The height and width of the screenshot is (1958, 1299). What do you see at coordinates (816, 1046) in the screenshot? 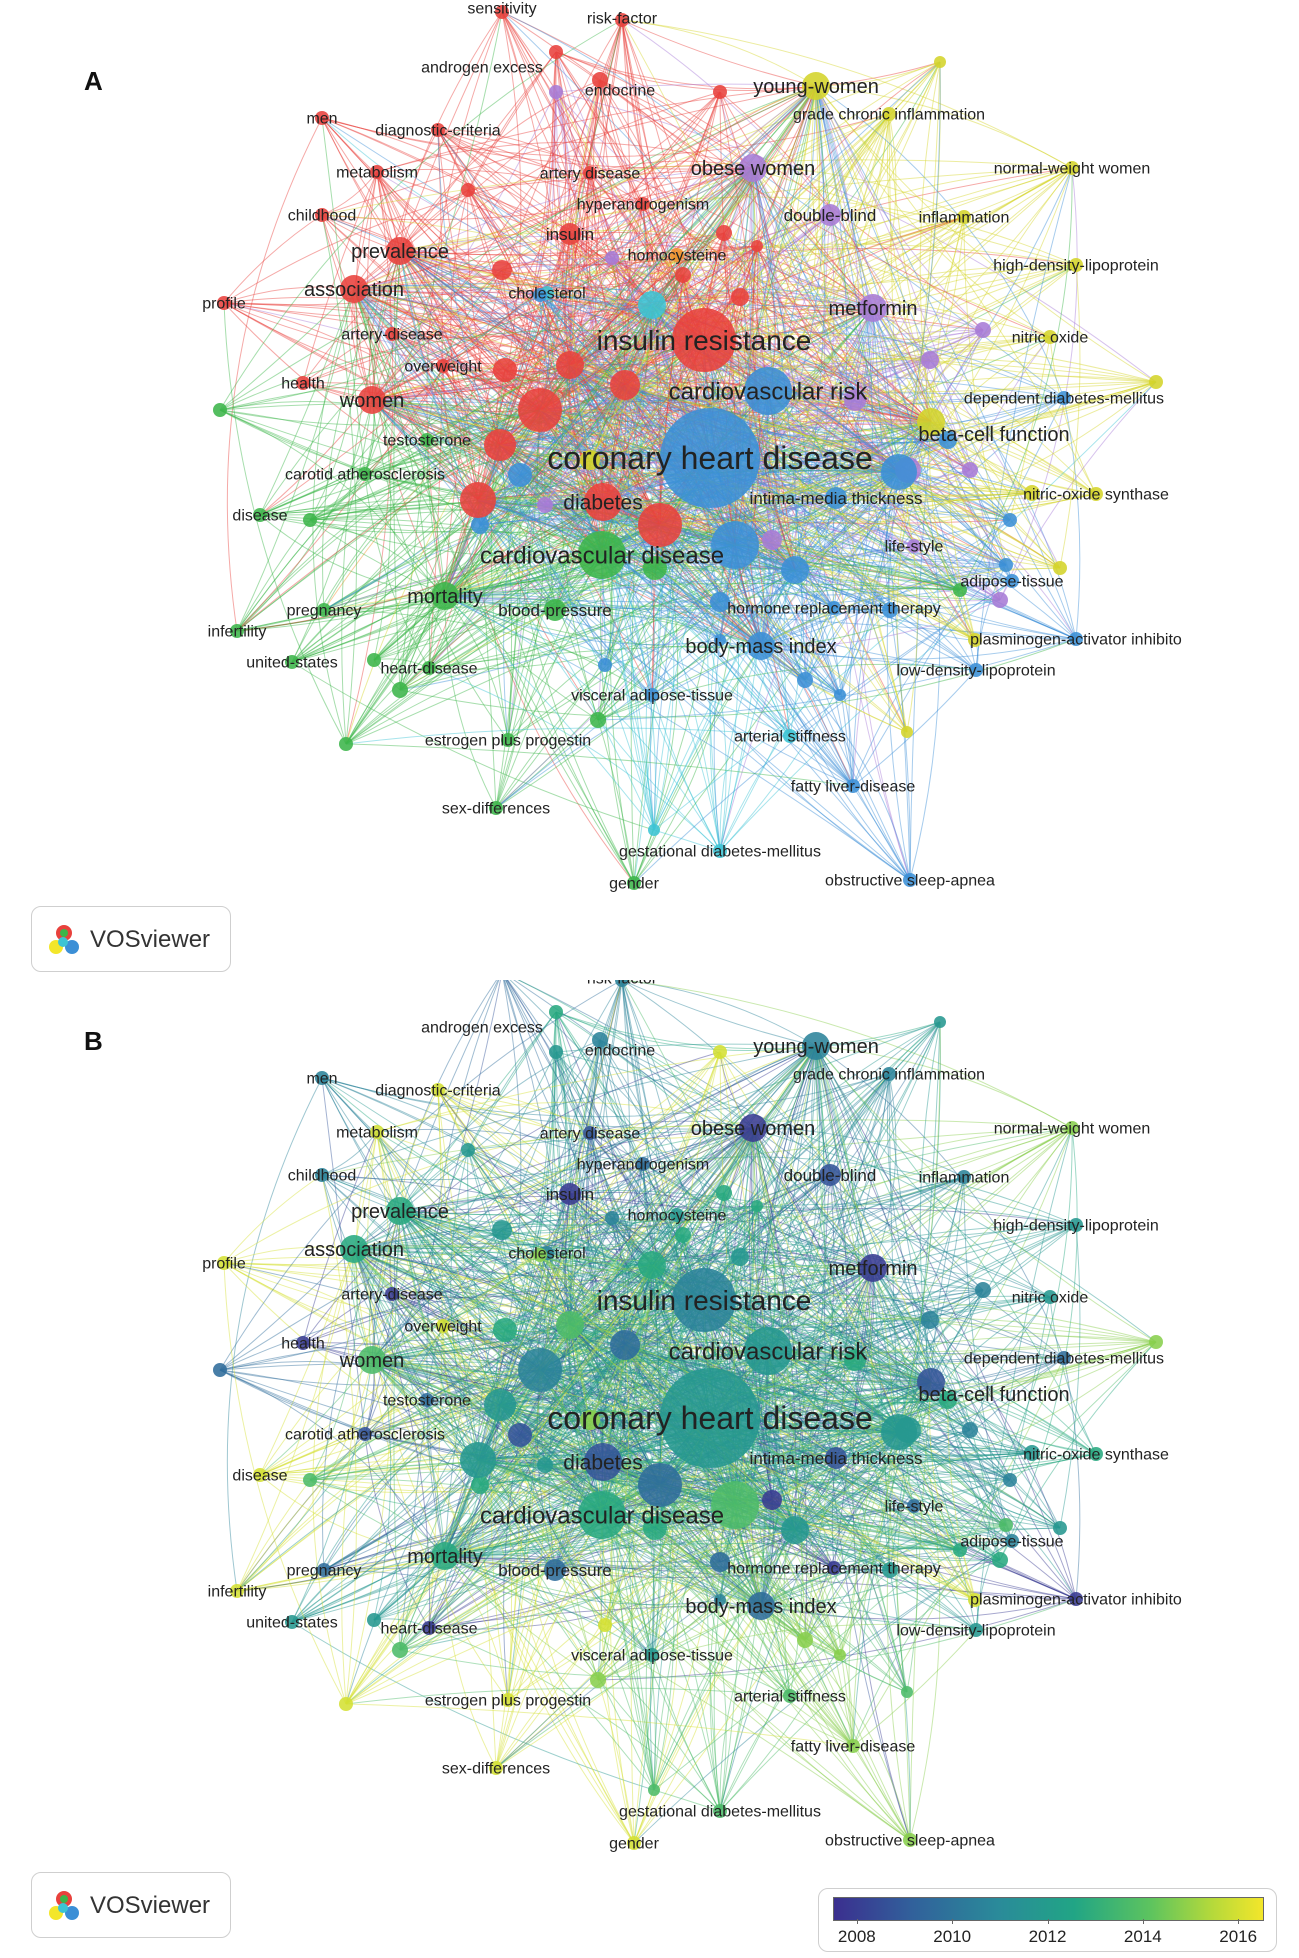
I see `node-young-women` at bounding box center [816, 1046].